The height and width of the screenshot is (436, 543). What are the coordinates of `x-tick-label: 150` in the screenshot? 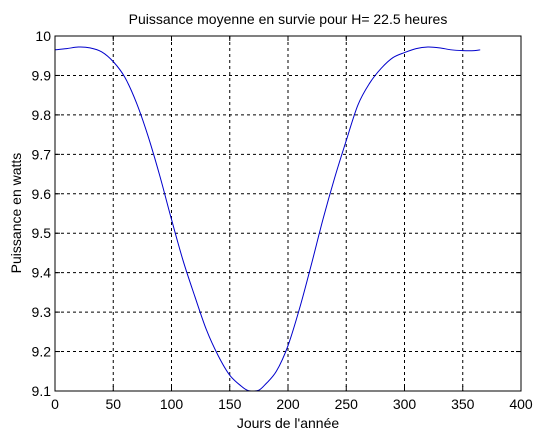 It's located at (230, 404).